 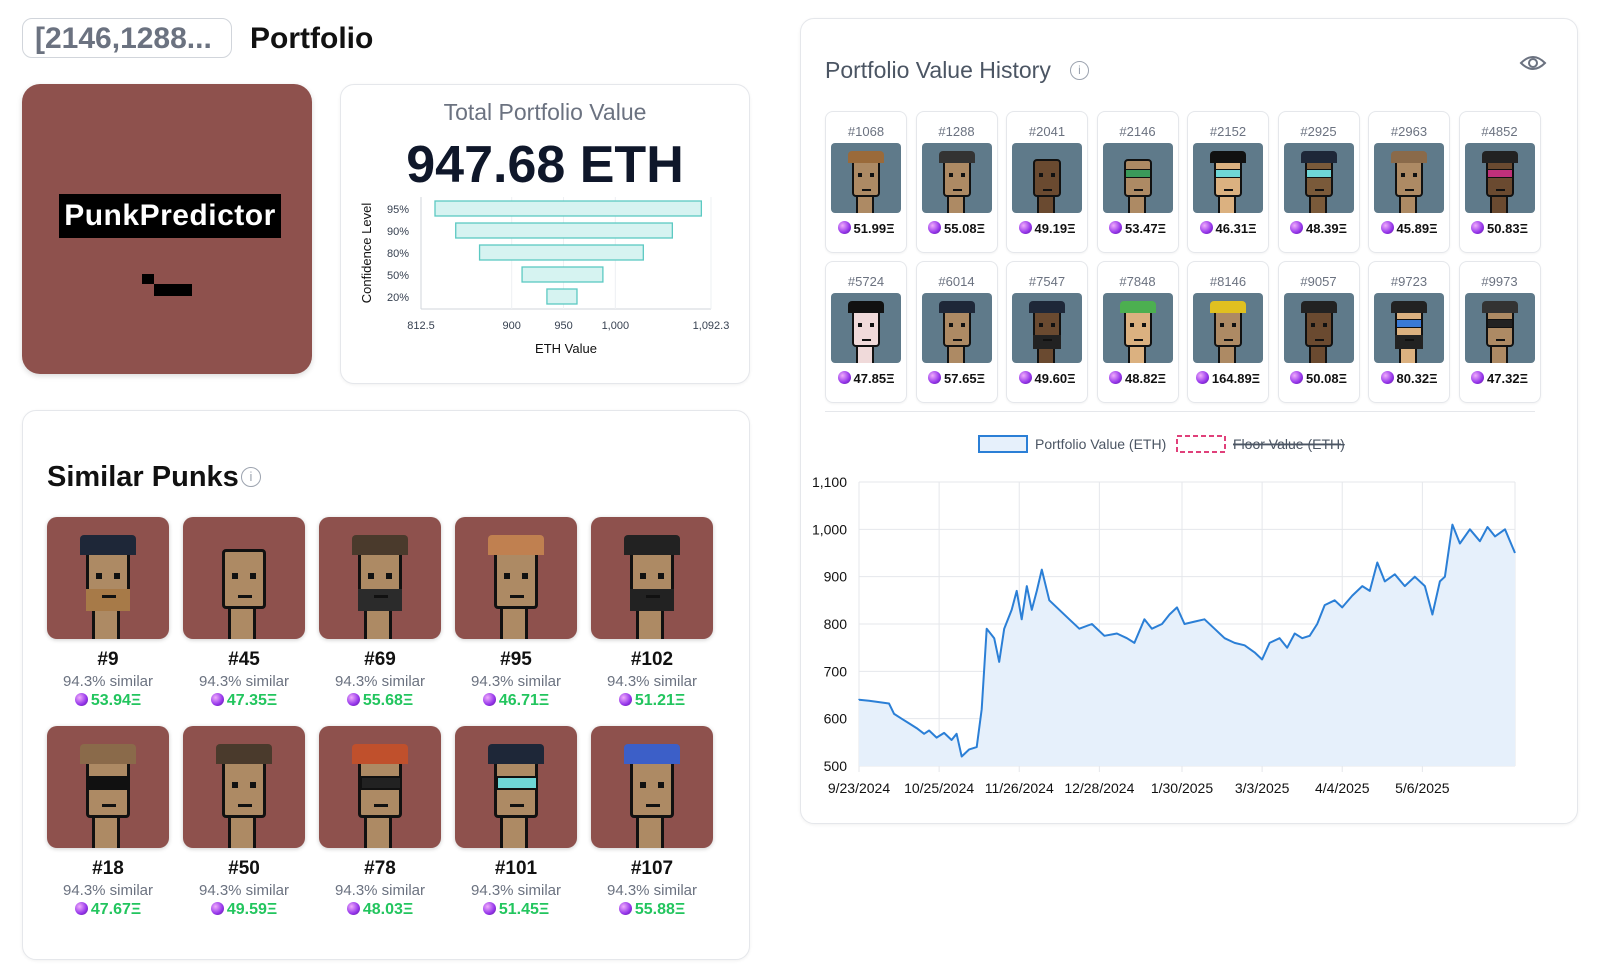 I want to click on punk-price: 46.31Ξ, so click(x=1228, y=228).